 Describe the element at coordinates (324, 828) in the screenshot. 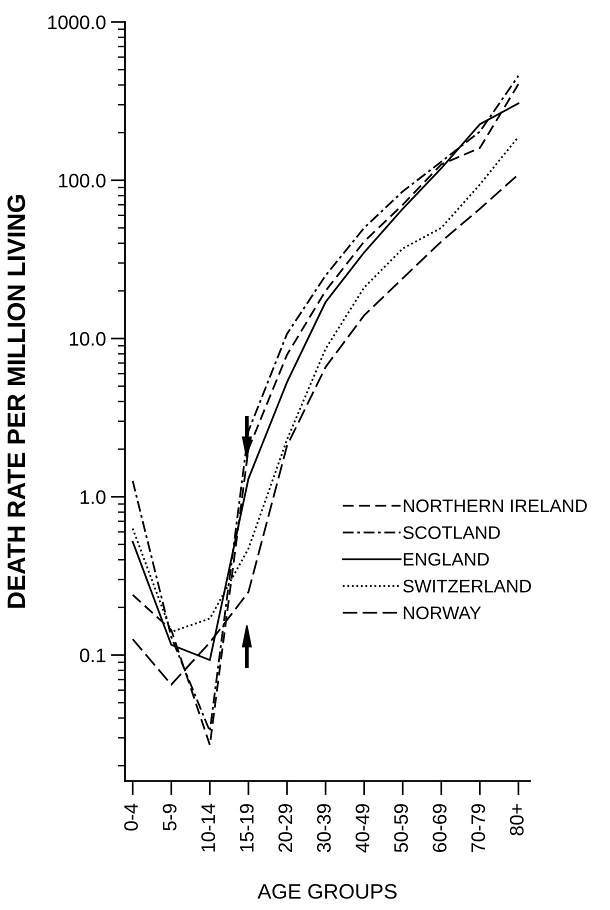

I see `x-tick-label: 30-39` at that location.